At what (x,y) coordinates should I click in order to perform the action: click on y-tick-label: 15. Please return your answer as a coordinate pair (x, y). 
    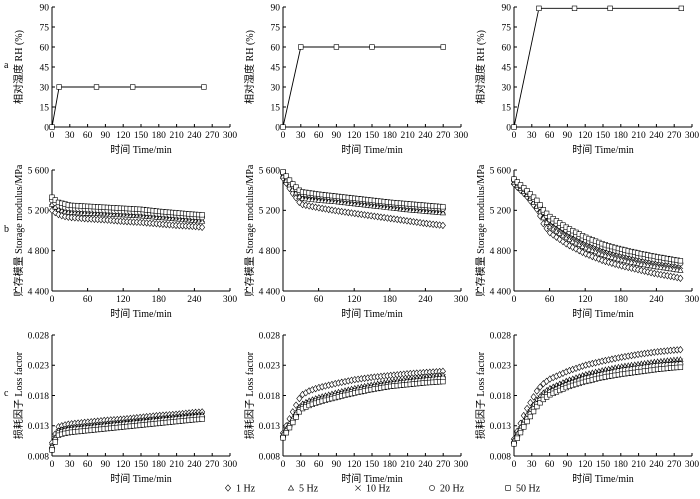
    Looking at the image, I should click on (276, 108).